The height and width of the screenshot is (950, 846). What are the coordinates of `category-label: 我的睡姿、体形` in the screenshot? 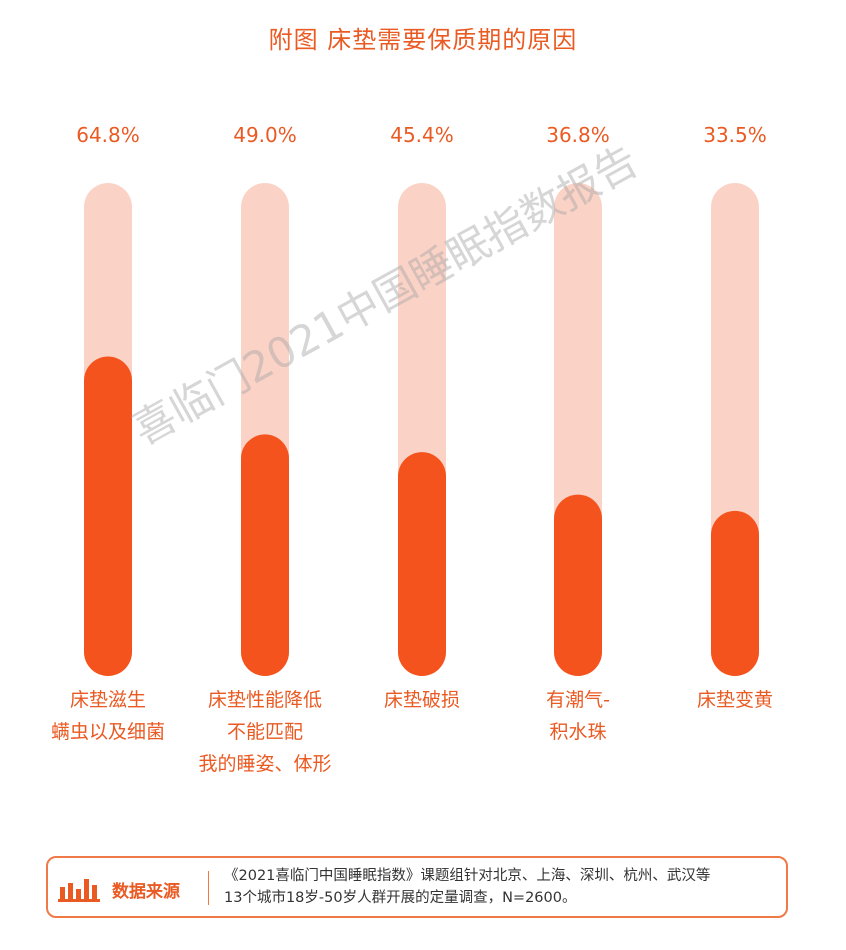 It's located at (264, 764).